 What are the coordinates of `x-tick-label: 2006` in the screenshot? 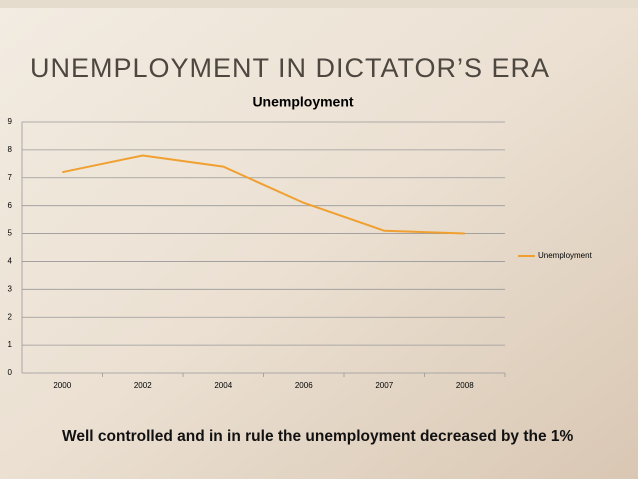 It's located at (304, 385).